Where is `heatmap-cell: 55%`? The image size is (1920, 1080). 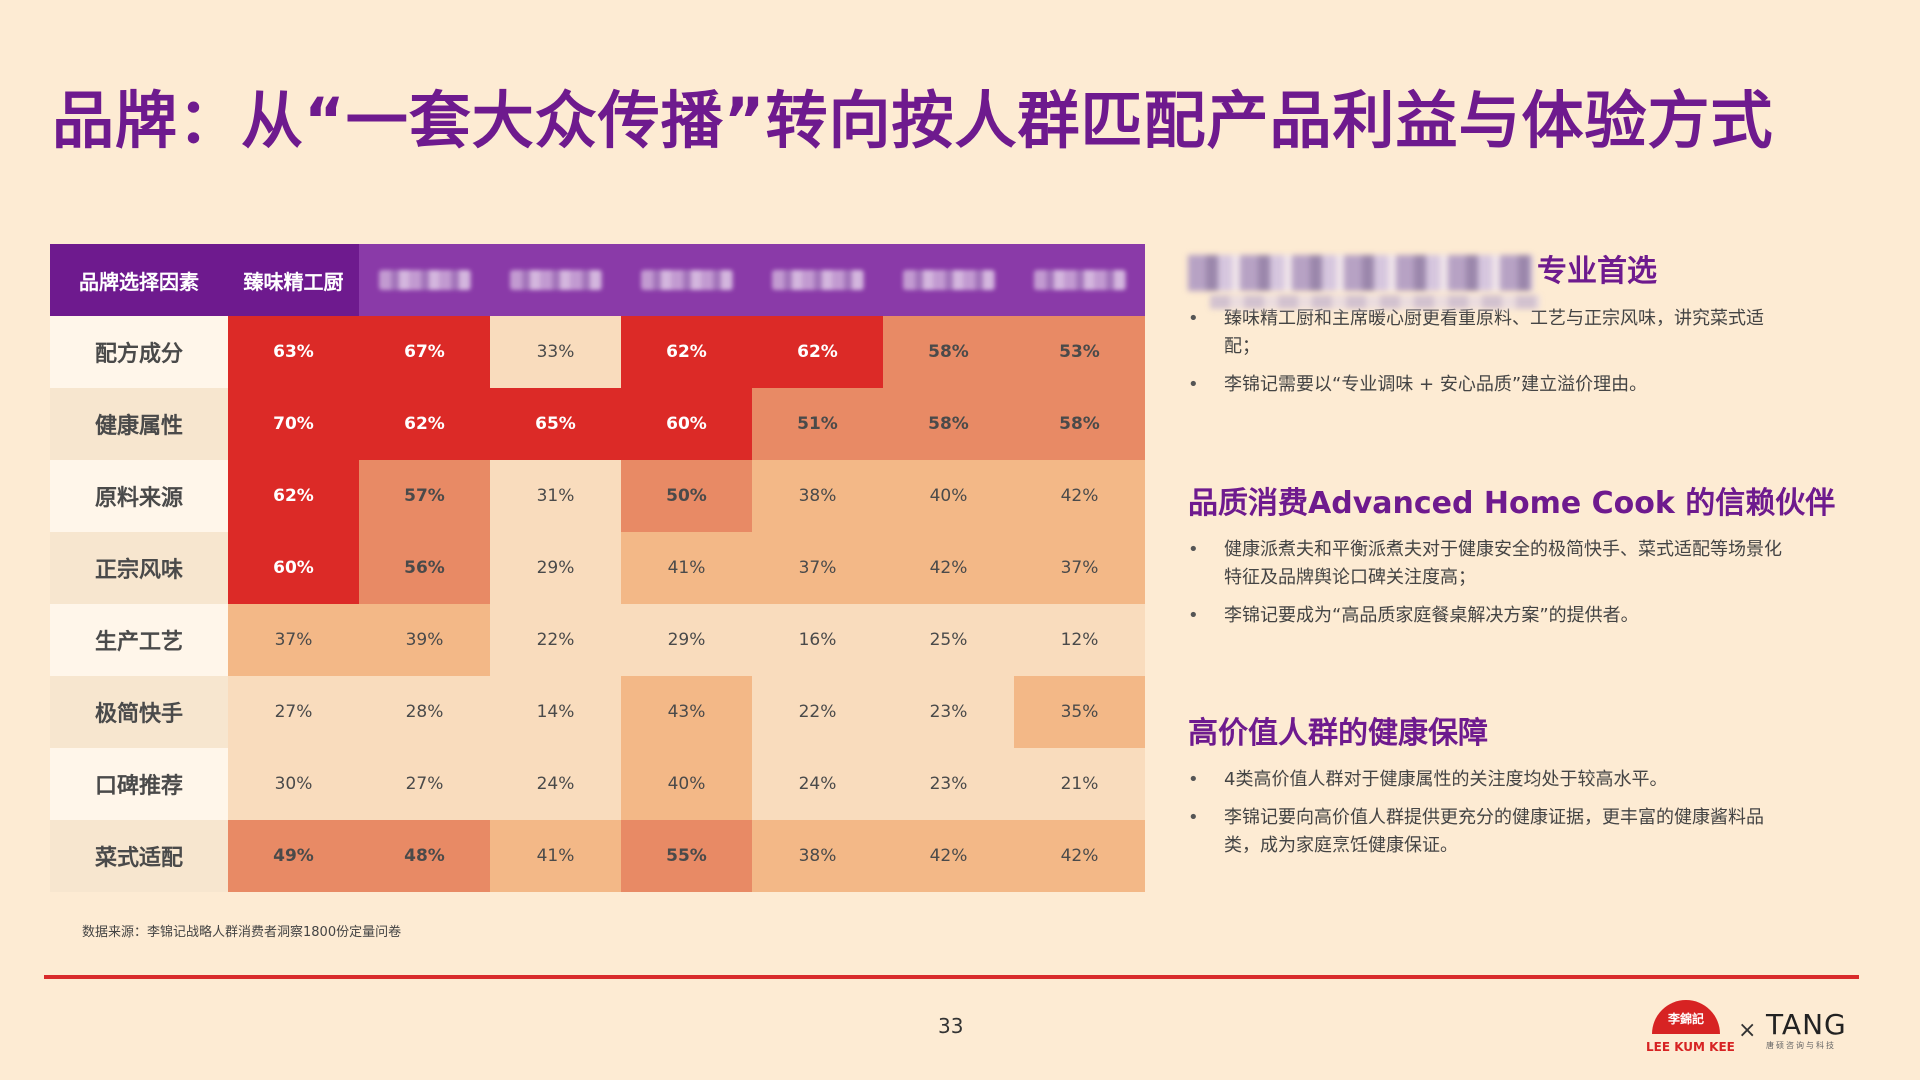
heatmap-cell: 55% is located at coordinates (686, 856).